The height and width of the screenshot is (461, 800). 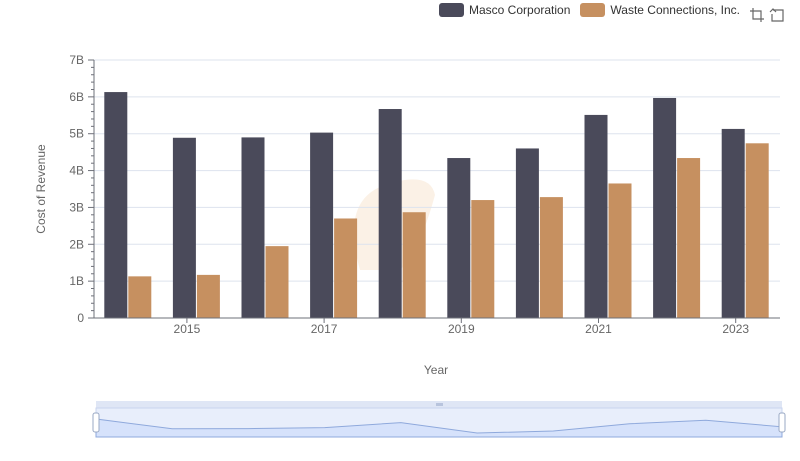 What do you see at coordinates (596, 216) in the screenshot?
I see `bar-masco-2021` at bounding box center [596, 216].